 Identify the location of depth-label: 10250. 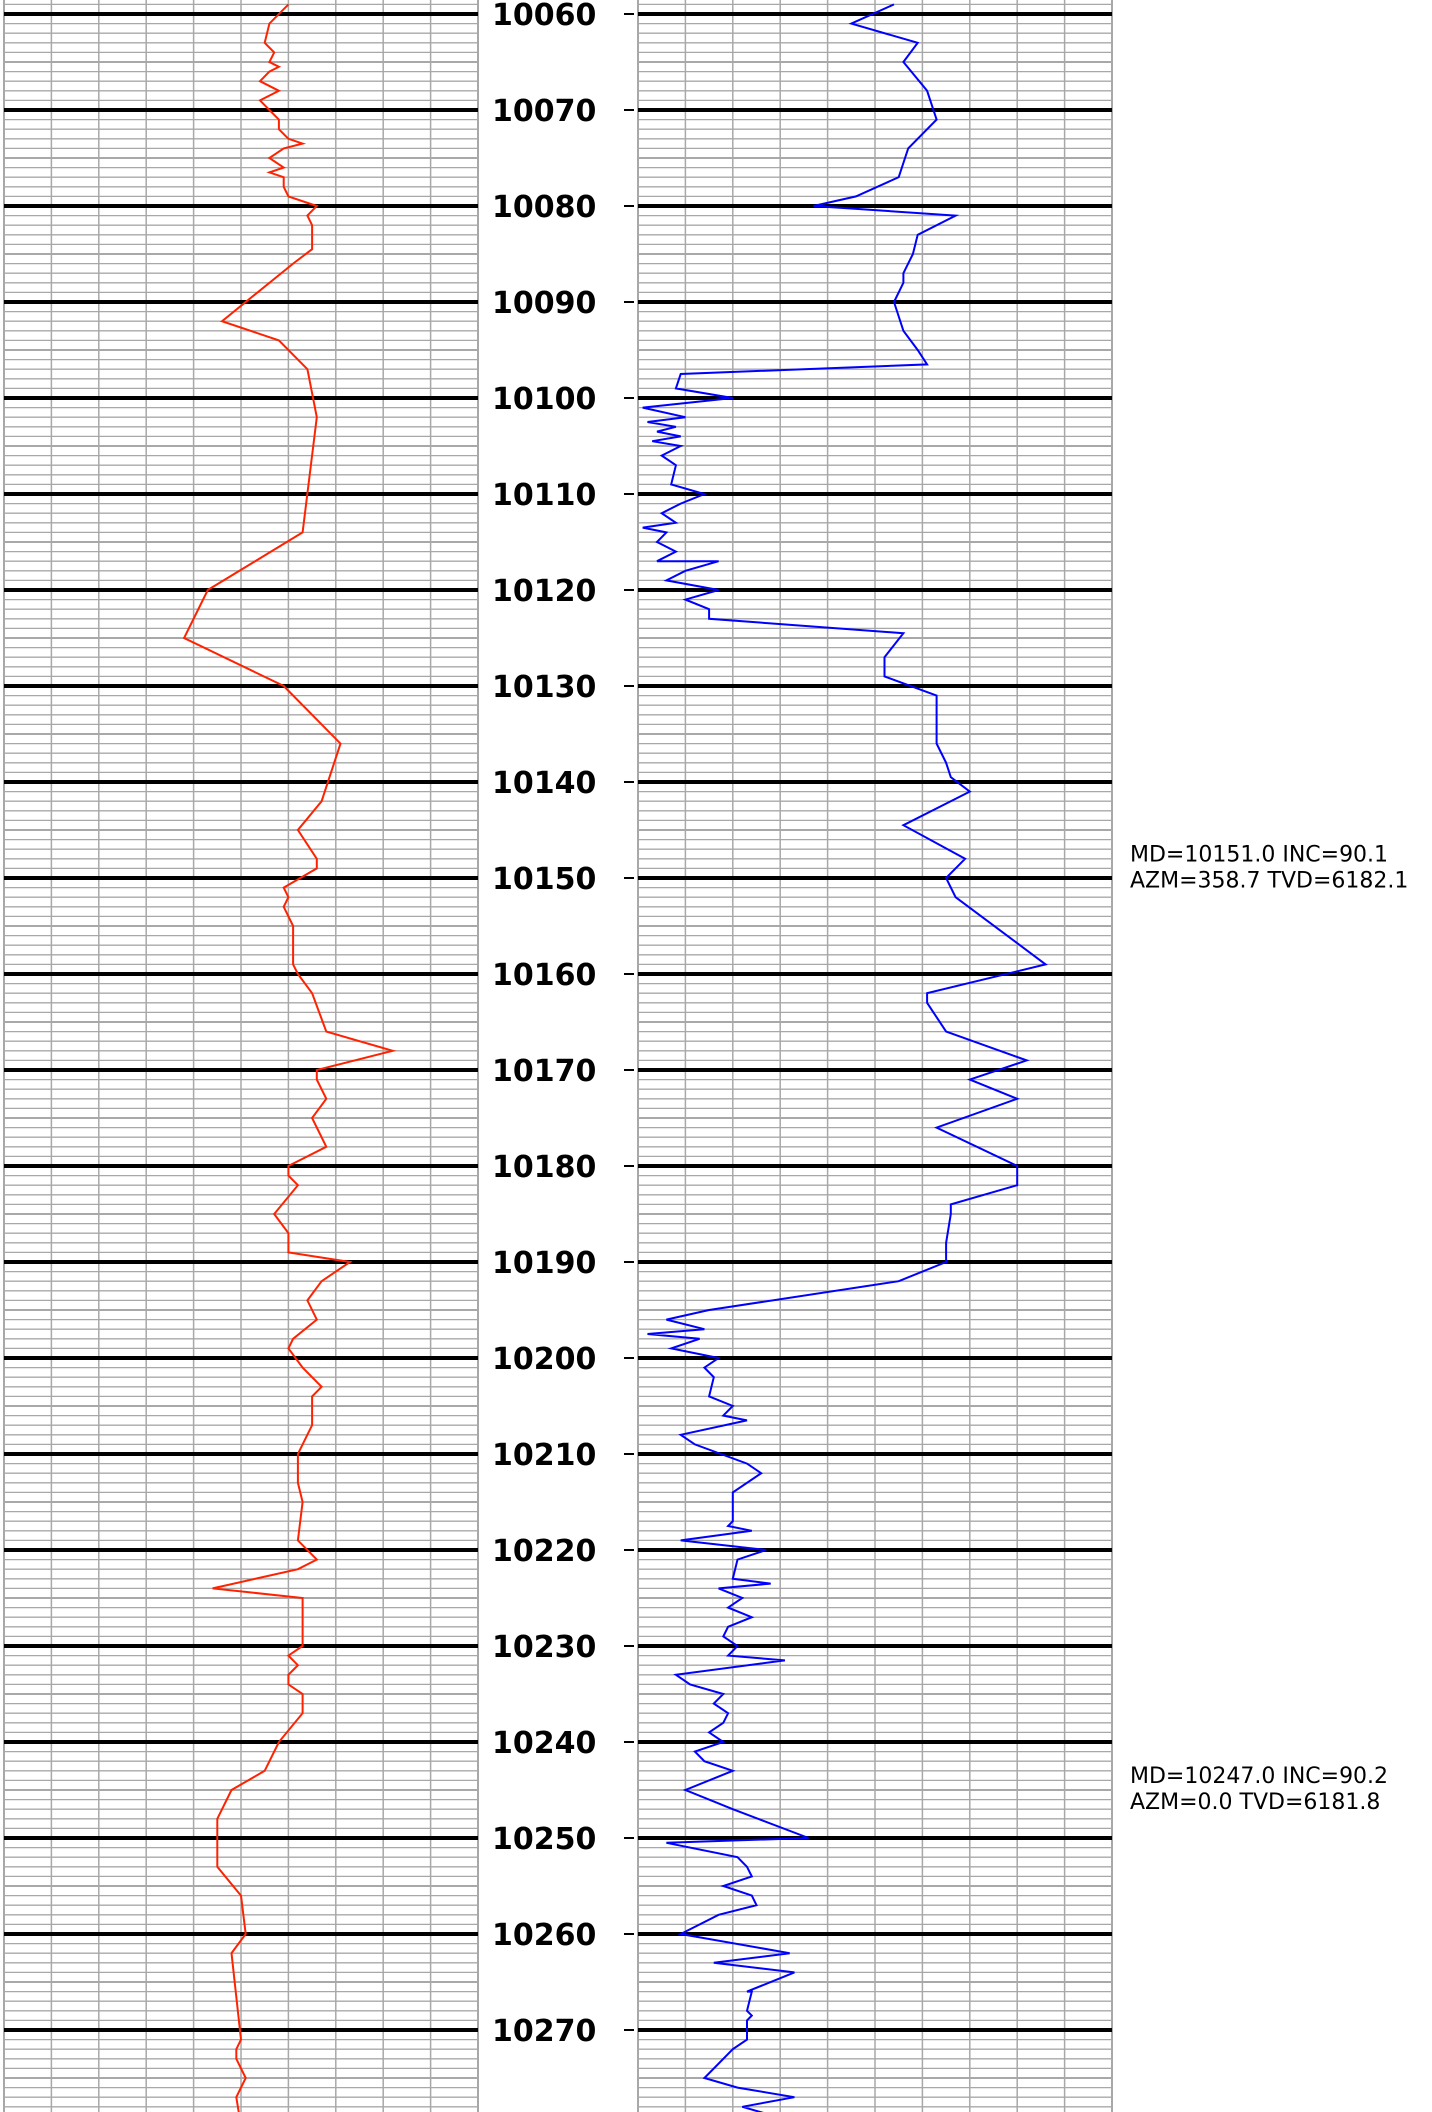
(544, 1839).